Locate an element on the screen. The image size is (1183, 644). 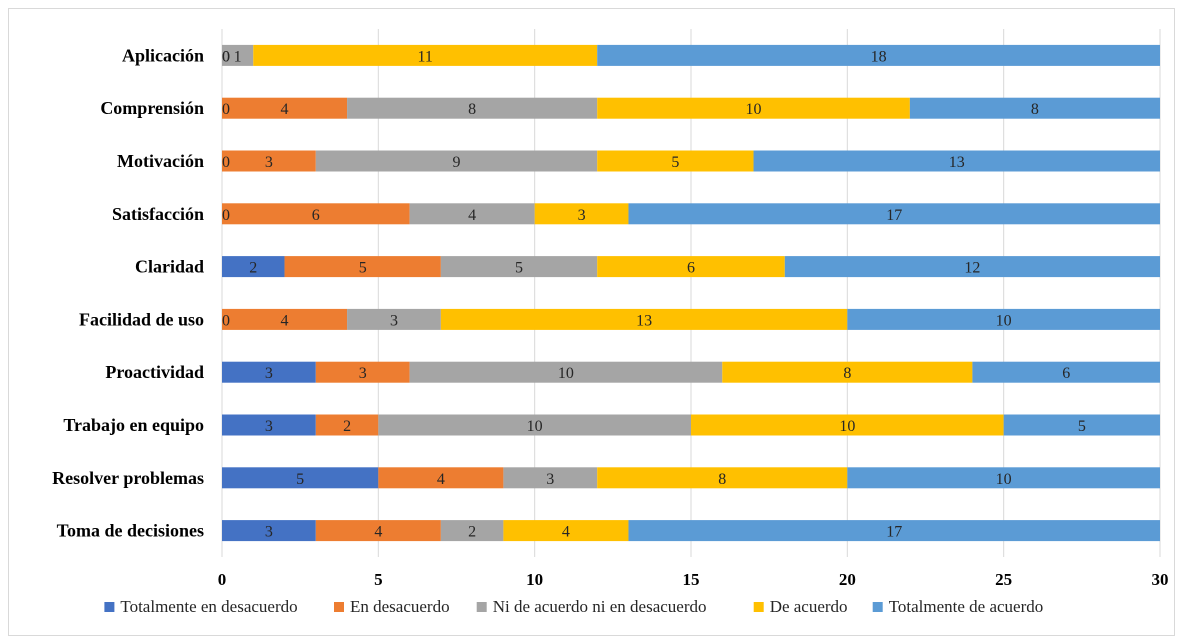
x-tick-label: 15 is located at coordinates (691, 579).